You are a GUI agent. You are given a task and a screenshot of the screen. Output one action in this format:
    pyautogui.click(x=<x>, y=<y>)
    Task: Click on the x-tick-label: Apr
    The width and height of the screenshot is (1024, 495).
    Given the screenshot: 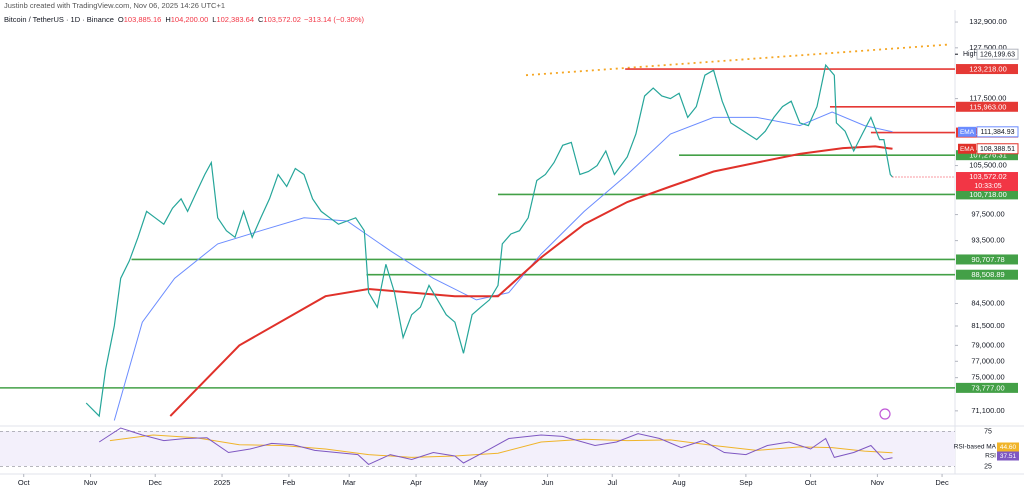 What is the action you would take?
    pyautogui.click(x=416, y=482)
    